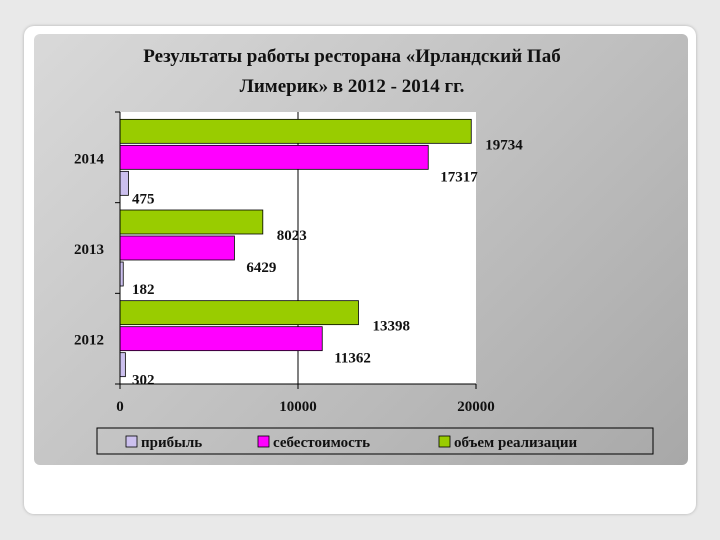  What do you see at coordinates (391, 327) in the screenshot?
I see `data-label: 13398` at bounding box center [391, 327].